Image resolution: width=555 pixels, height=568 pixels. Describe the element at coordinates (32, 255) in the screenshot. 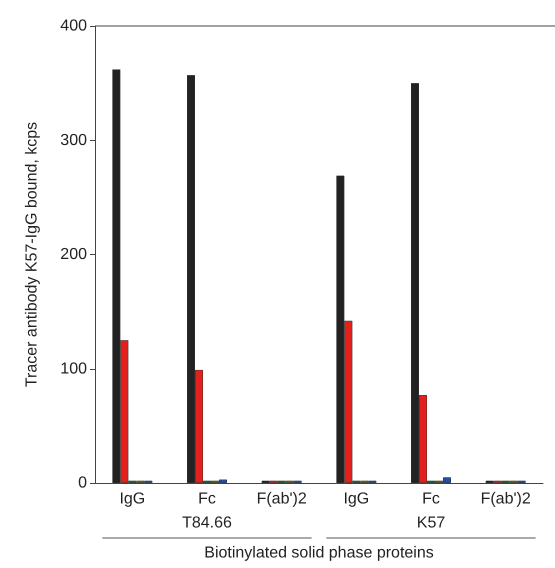

I see `y-axis-title: Tracer antibody K57-IgG bound, kcps` at that location.